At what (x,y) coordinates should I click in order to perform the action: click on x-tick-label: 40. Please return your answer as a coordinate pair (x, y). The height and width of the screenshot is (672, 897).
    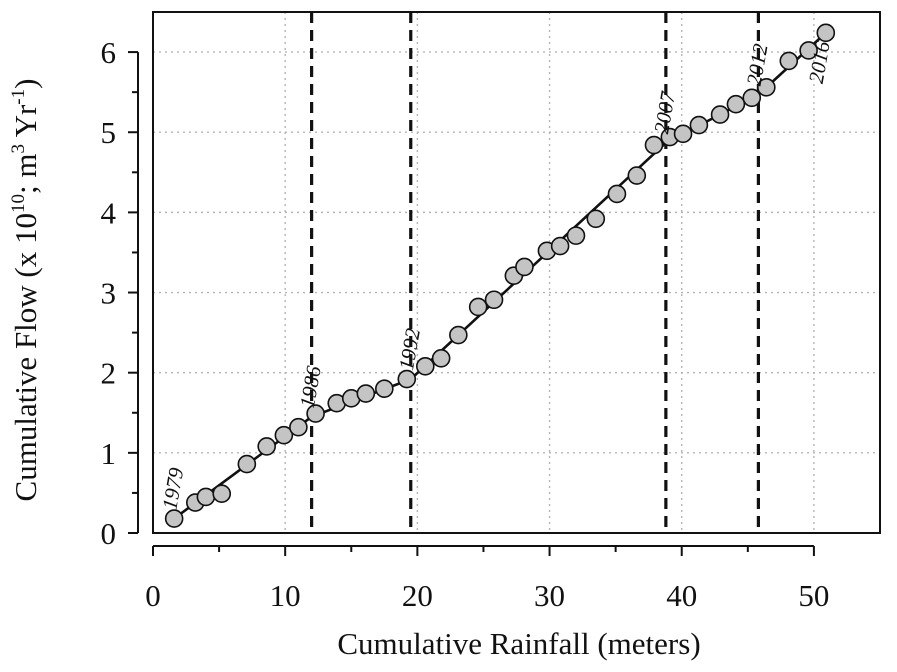
    Looking at the image, I should click on (681, 595).